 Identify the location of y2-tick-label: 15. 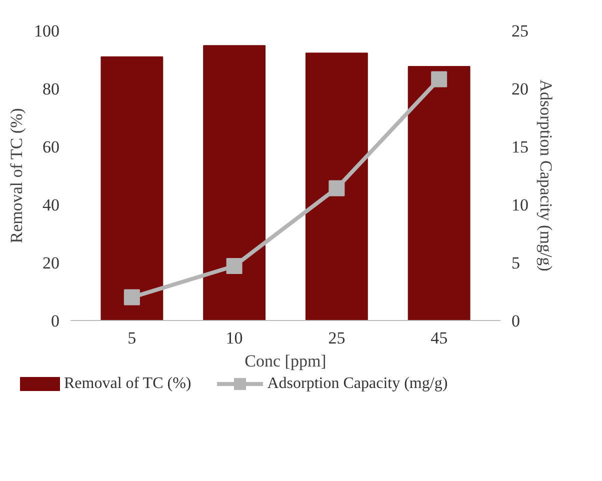
(520, 147).